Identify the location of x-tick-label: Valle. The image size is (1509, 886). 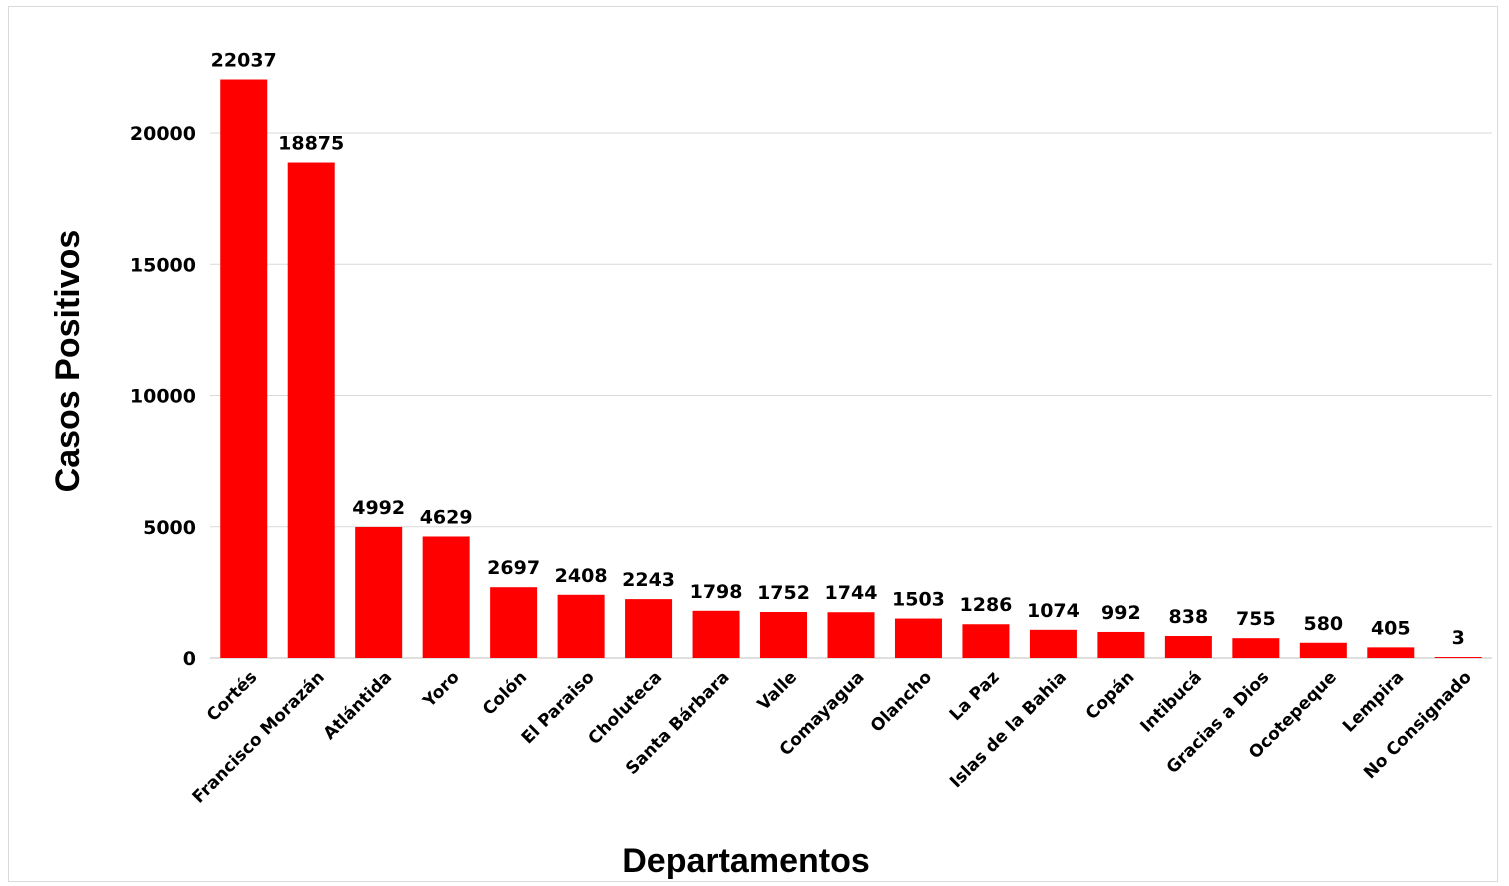
(777, 690).